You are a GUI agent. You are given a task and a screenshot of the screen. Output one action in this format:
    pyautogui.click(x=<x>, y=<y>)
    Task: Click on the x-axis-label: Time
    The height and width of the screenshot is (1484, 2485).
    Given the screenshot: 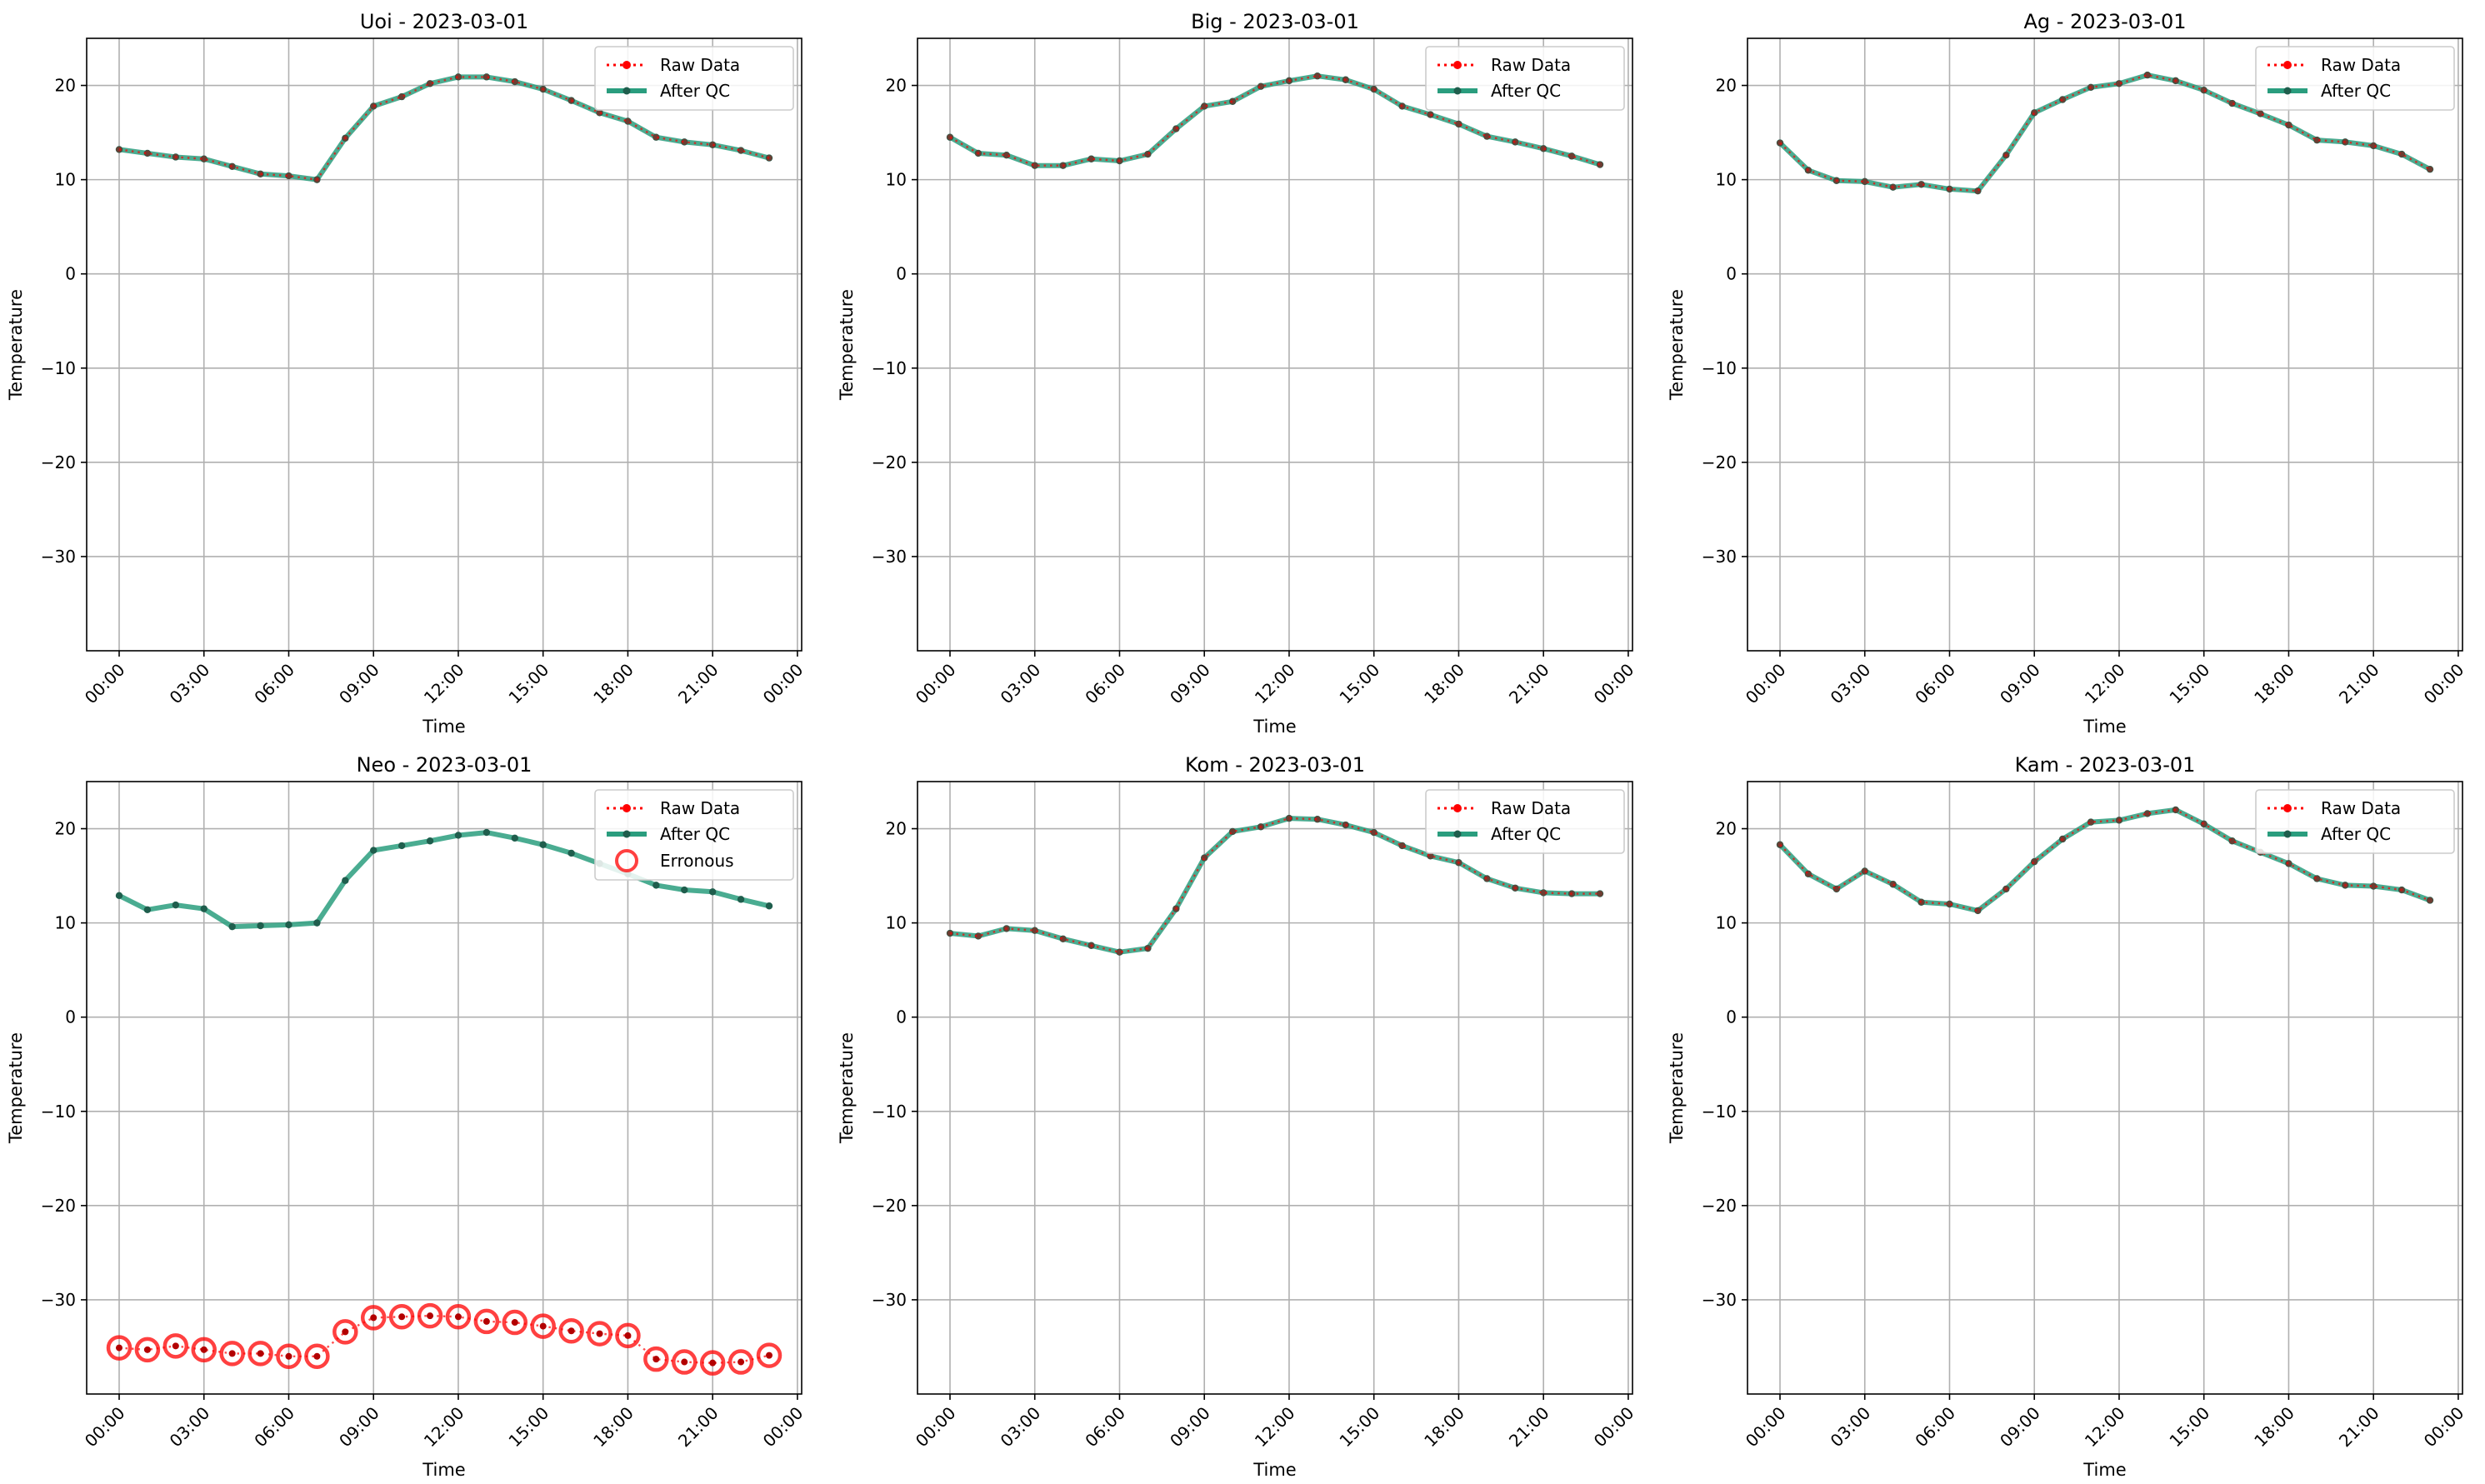 What is the action you would take?
    pyautogui.click(x=1274, y=1470)
    